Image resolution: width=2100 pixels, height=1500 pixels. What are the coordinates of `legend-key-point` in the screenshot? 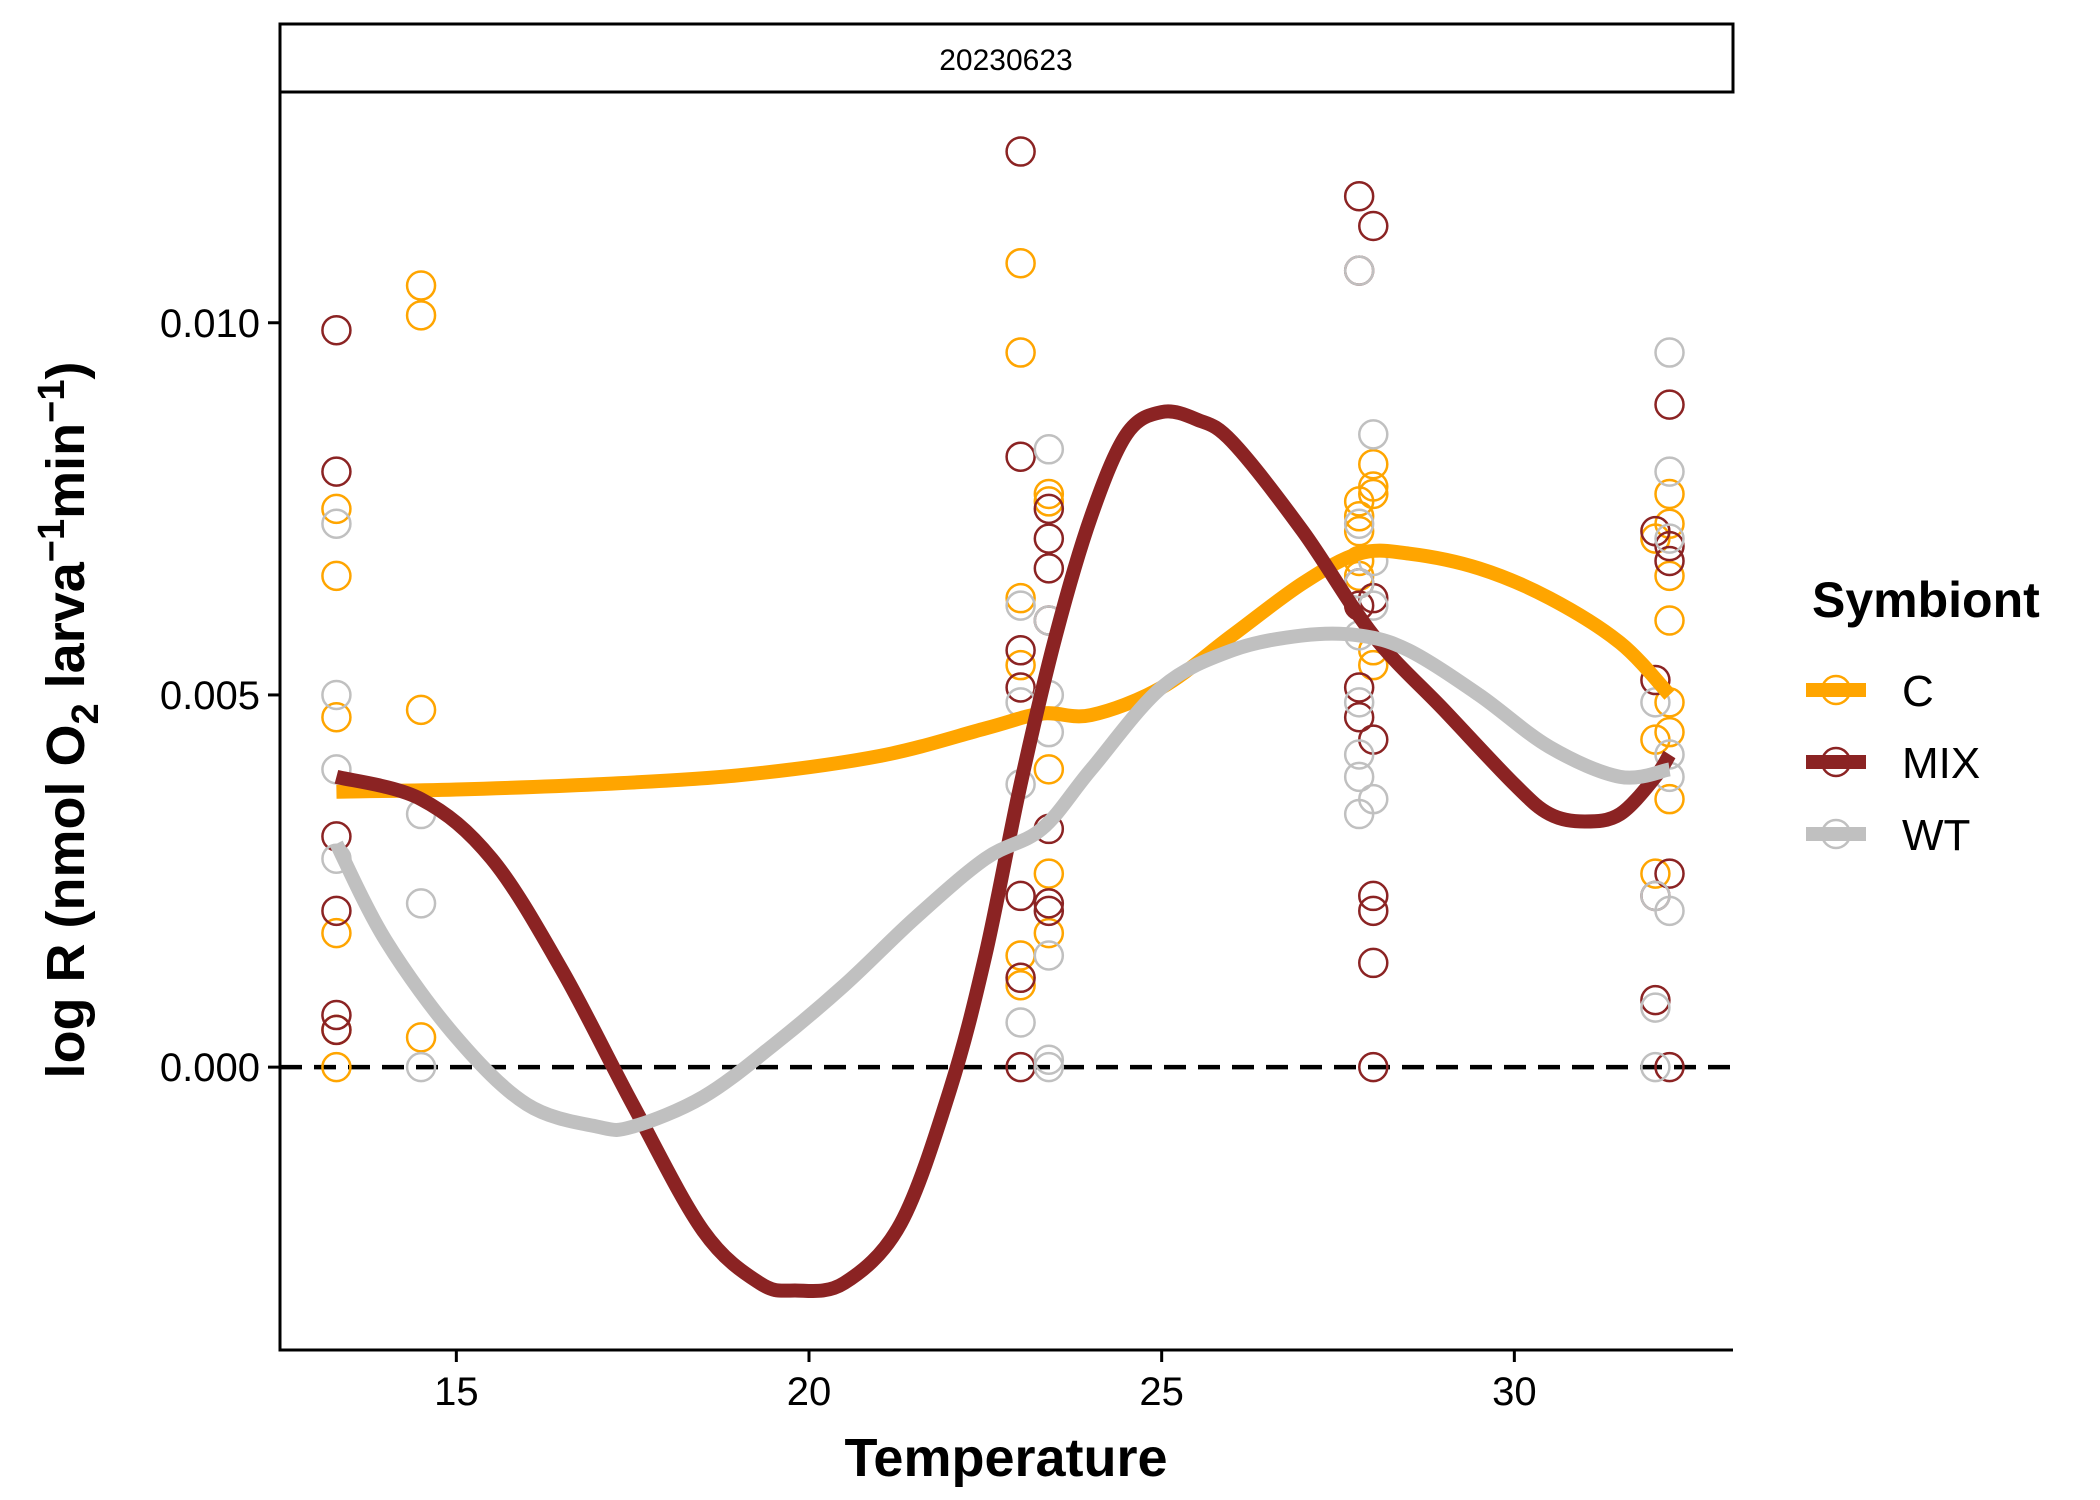 It's located at (1836, 690).